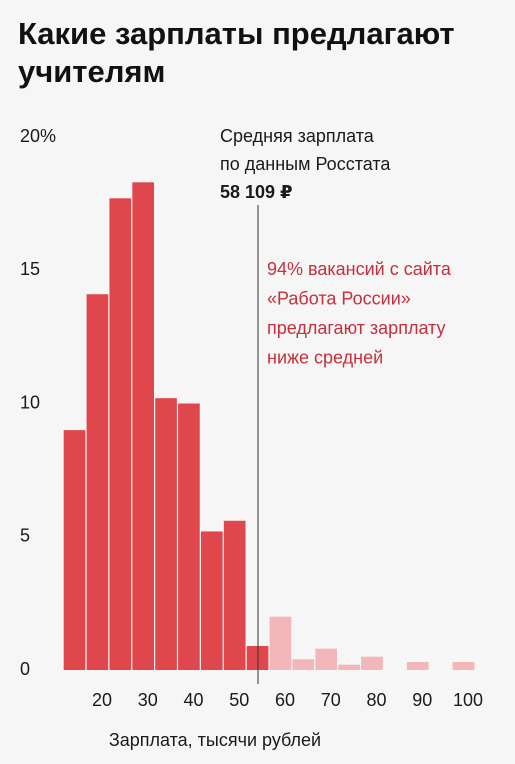  Describe the element at coordinates (30, 269) in the screenshot. I see `y-tick-label: 15` at that location.